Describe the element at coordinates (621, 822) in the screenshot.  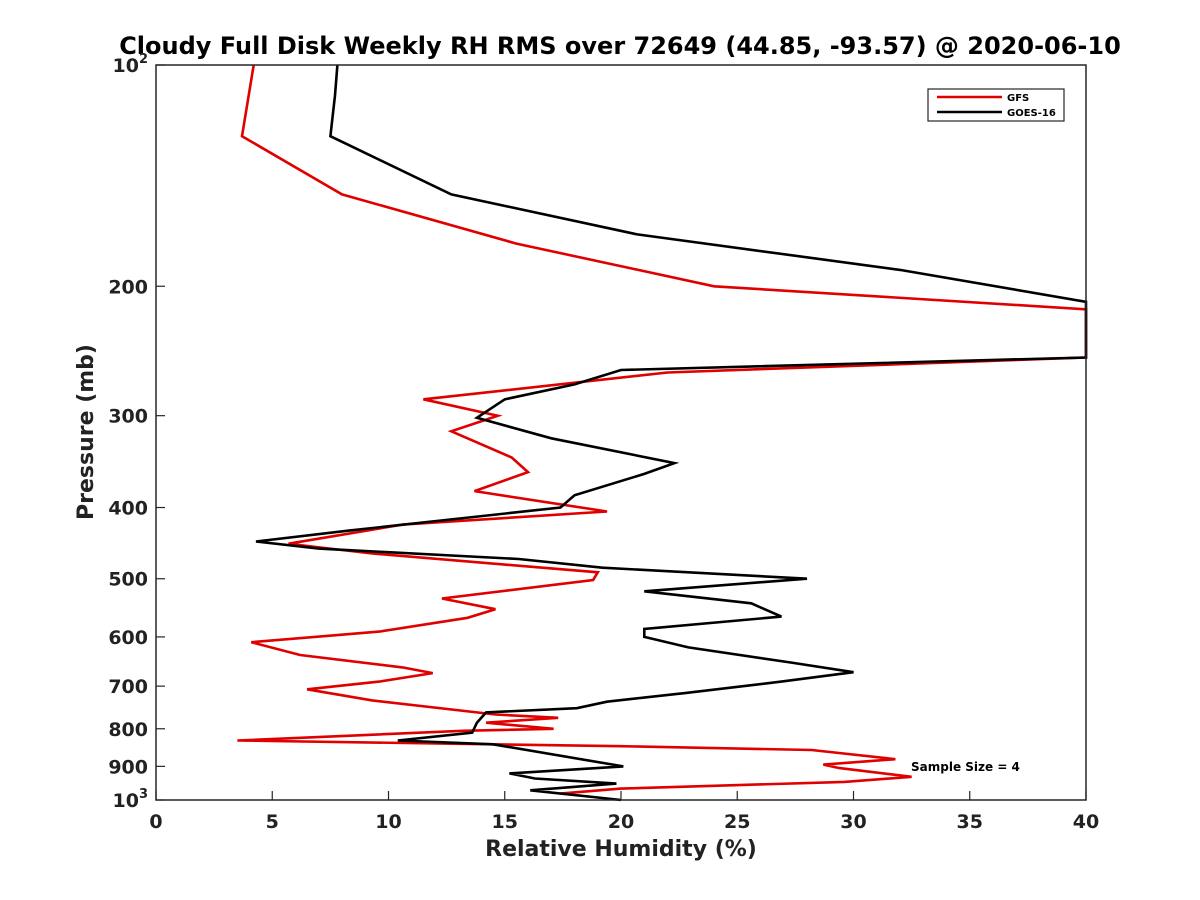
I see `x-tick-label: 20` at that location.